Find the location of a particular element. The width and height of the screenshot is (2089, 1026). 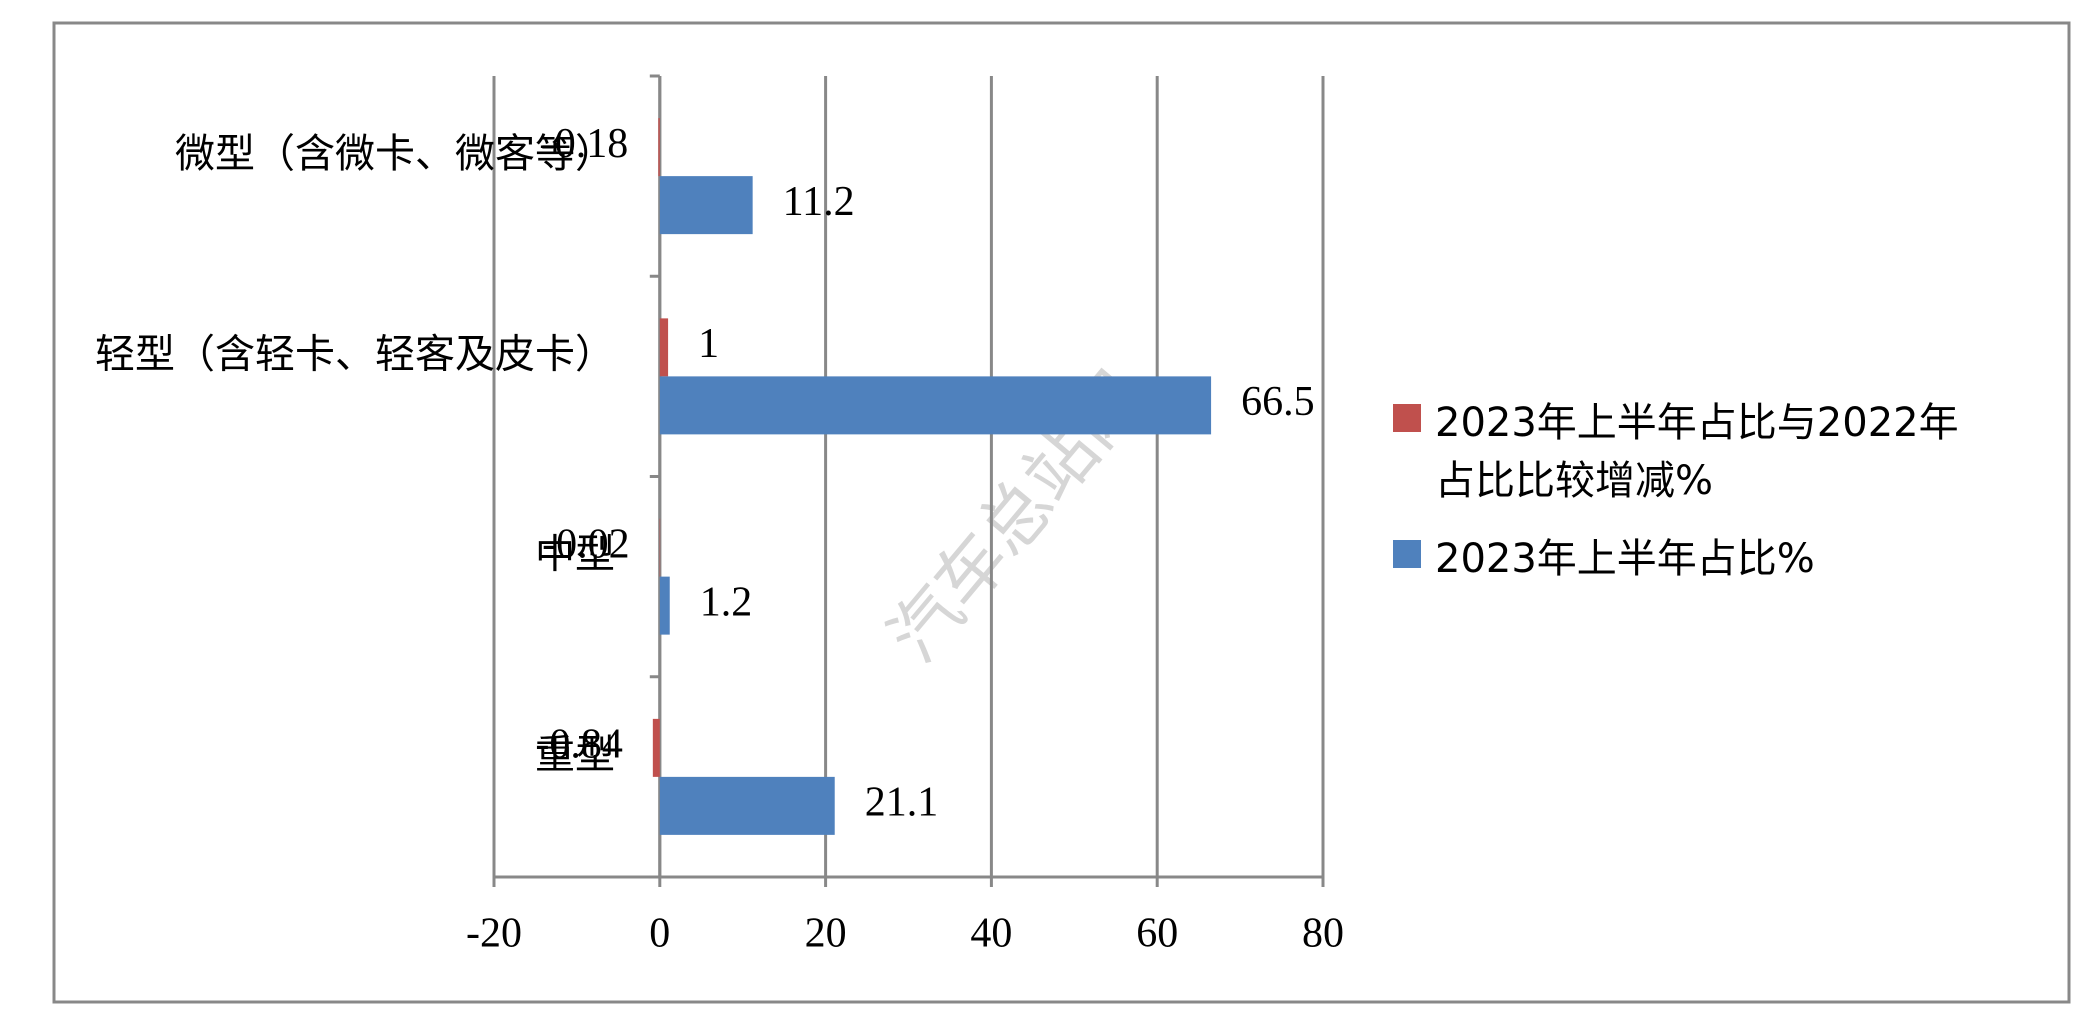

x-tick-label: 80 is located at coordinates (1323, 934).